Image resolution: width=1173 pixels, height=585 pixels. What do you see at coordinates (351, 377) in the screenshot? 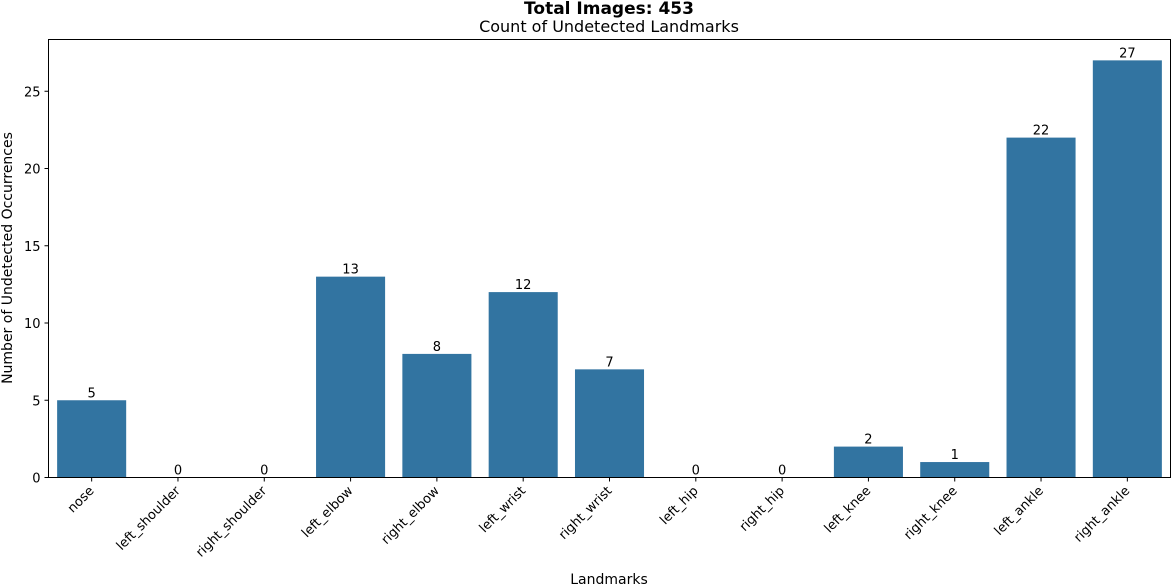
I see `bar-left_elbow` at bounding box center [351, 377].